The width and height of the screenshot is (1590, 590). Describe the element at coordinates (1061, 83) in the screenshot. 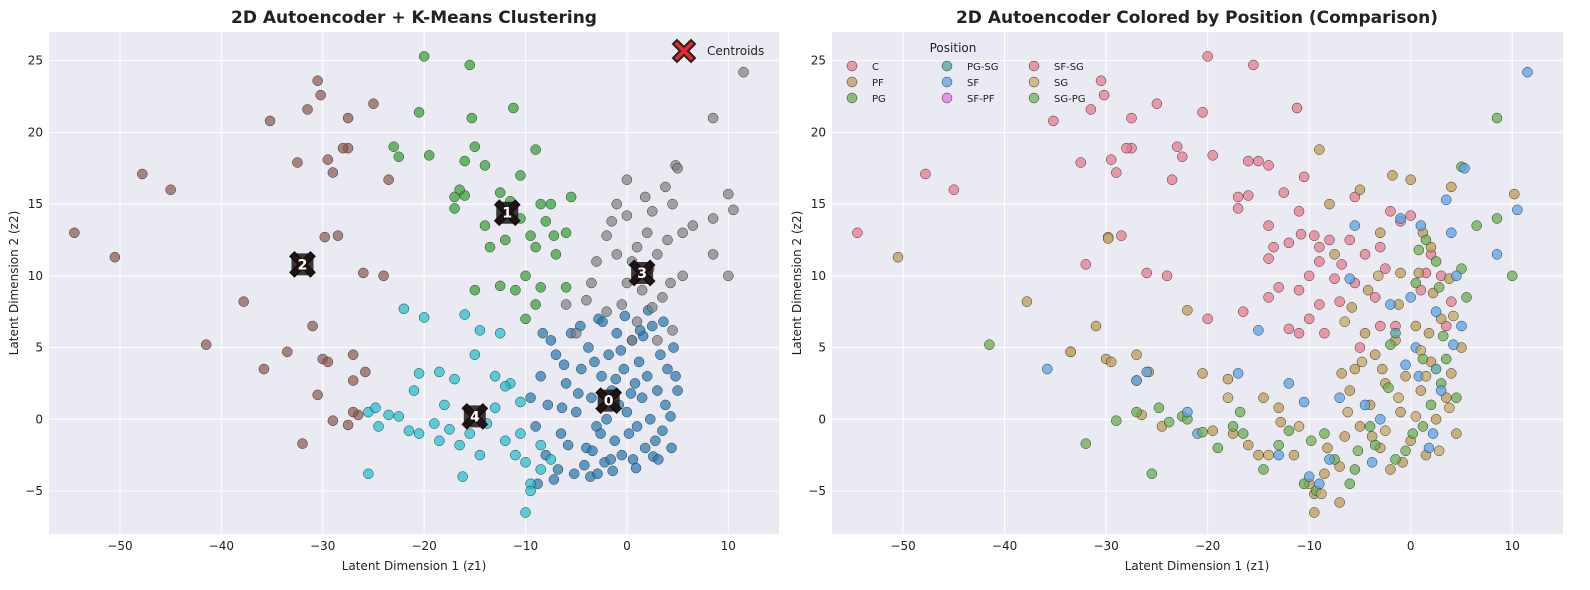

I see `legend-label: SG` at that location.